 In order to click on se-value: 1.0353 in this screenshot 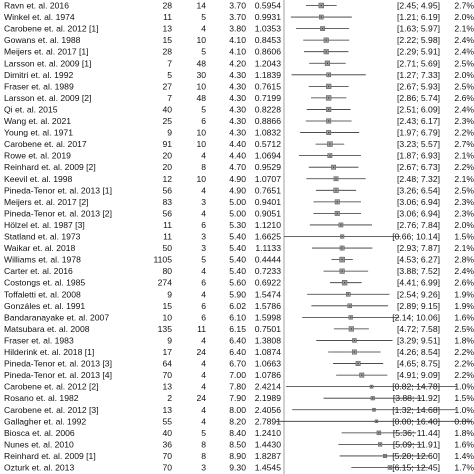, I will do `click(268, 29)`.